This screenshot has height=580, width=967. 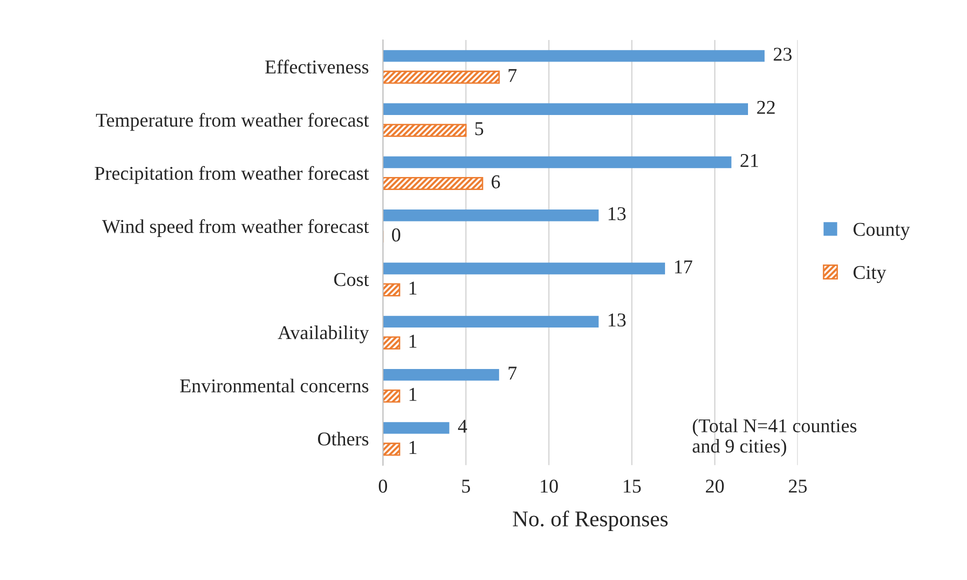 I want to click on legend-label: City, so click(x=870, y=275).